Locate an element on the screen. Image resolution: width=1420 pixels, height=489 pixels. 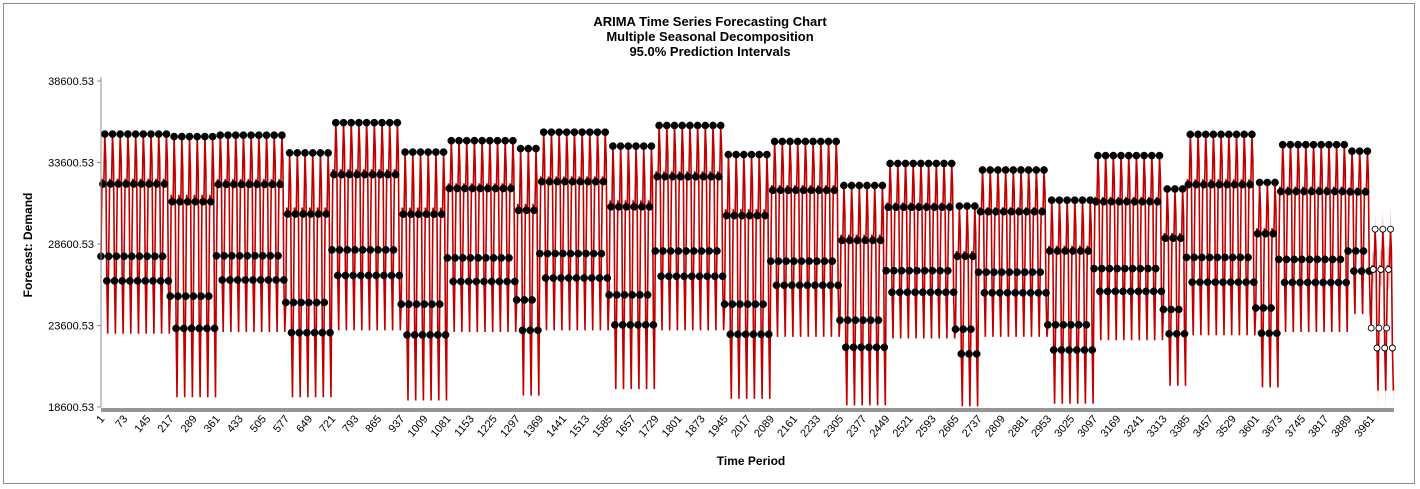
x-tick-label: 3313 is located at coordinates (1157, 426).